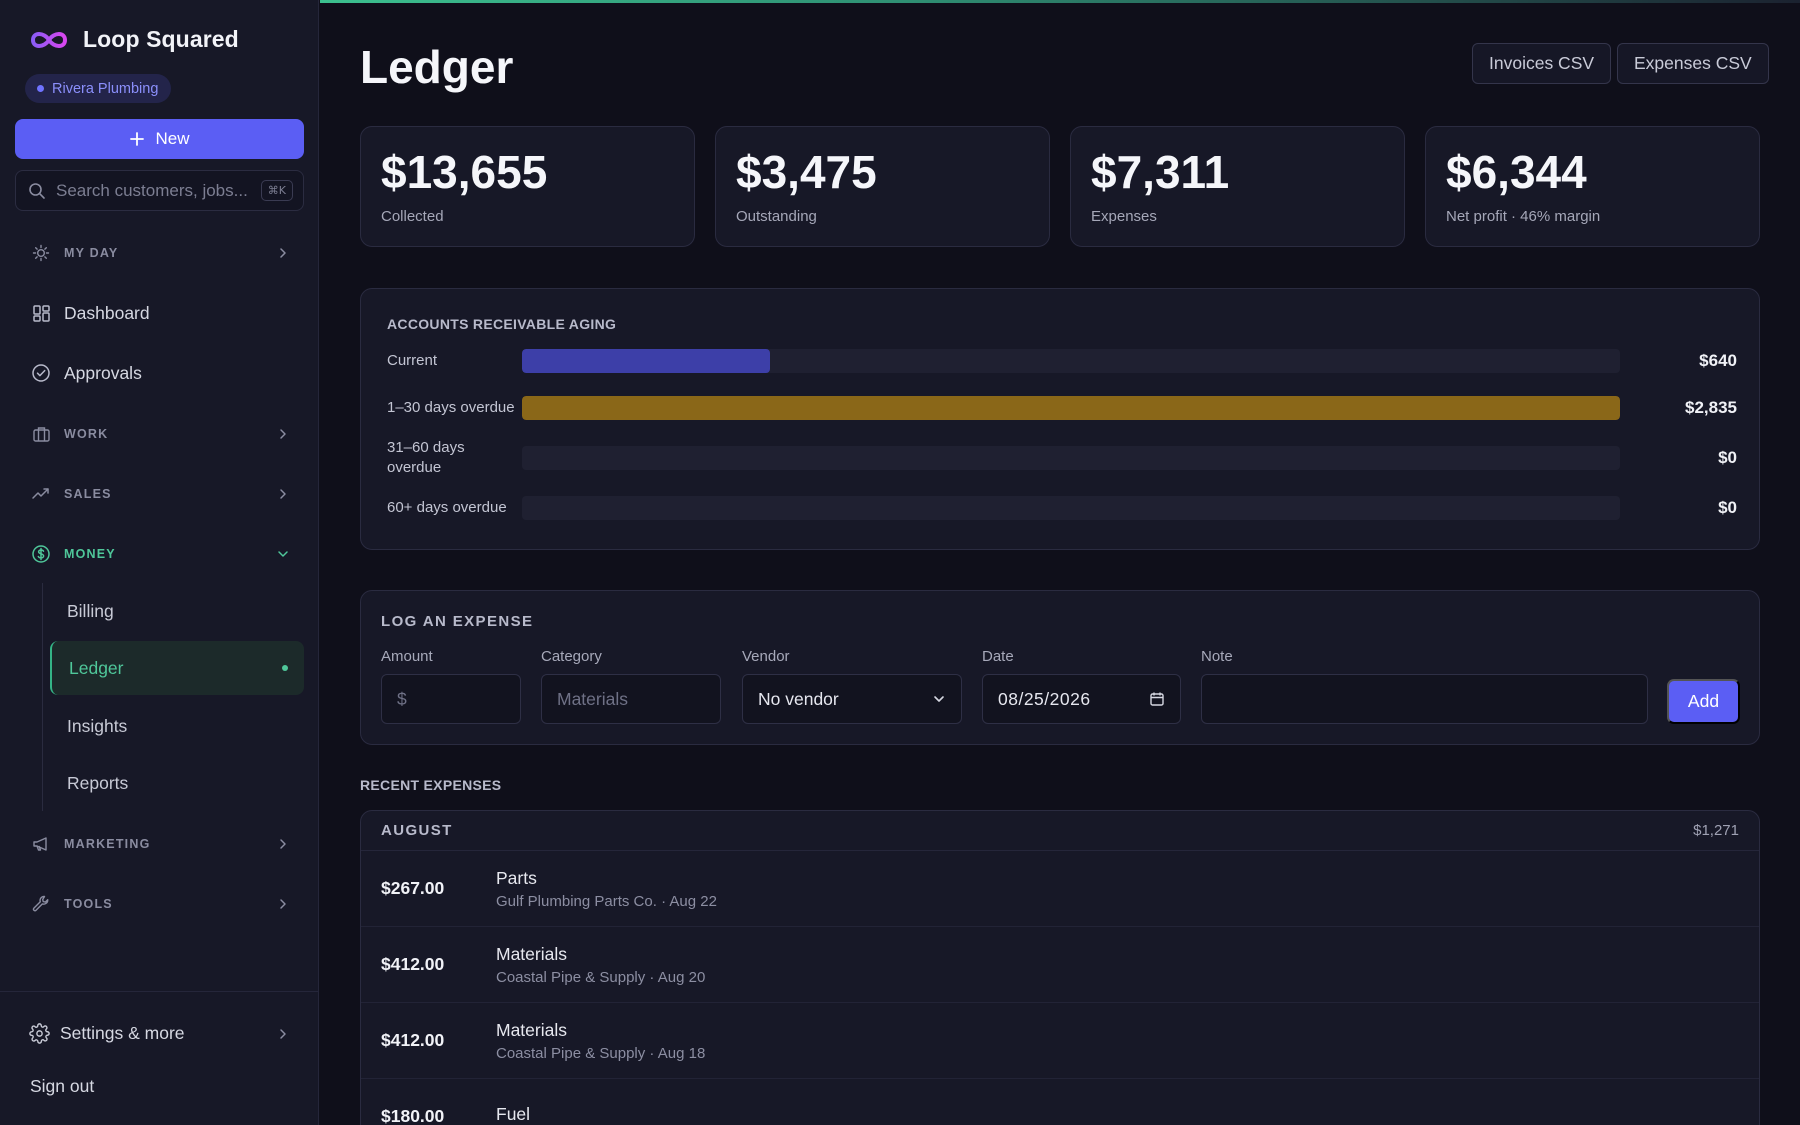 The image size is (1800, 1125). What do you see at coordinates (122, 1033) in the screenshot?
I see `settings-label: Settings & more` at bounding box center [122, 1033].